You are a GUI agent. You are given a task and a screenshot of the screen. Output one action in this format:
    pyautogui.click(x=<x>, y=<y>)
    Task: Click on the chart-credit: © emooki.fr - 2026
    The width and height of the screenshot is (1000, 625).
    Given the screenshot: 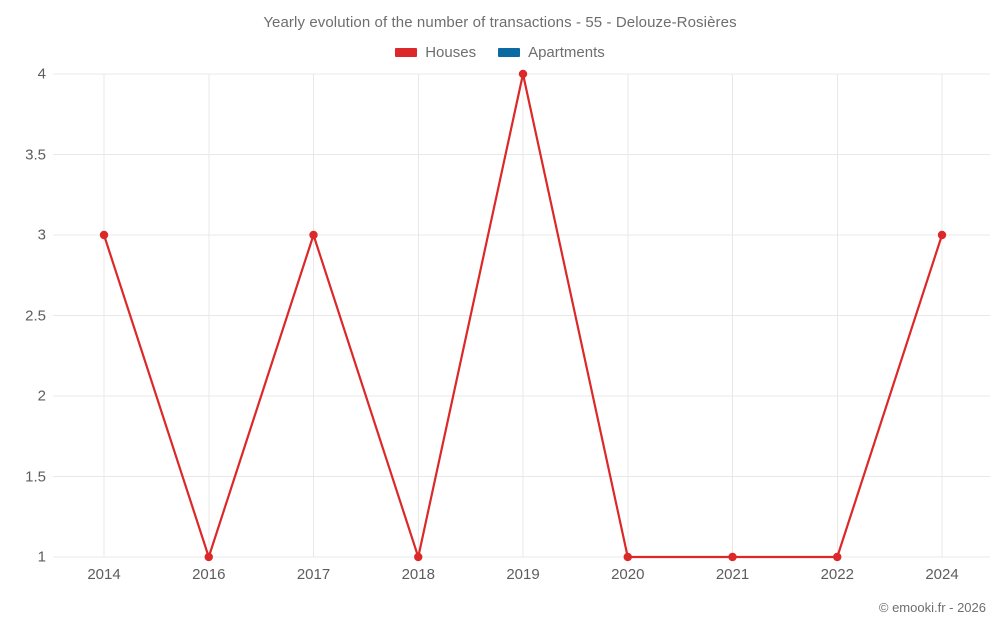 What is the action you would take?
    pyautogui.click(x=932, y=607)
    